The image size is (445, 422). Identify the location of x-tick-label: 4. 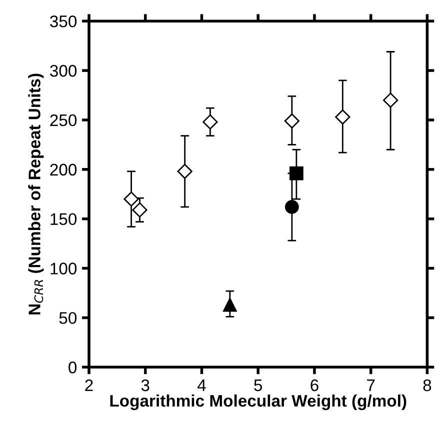
(201, 386).